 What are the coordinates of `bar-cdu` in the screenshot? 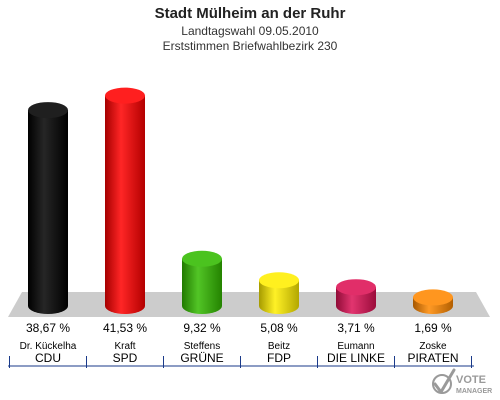 It's located at (48, 208).